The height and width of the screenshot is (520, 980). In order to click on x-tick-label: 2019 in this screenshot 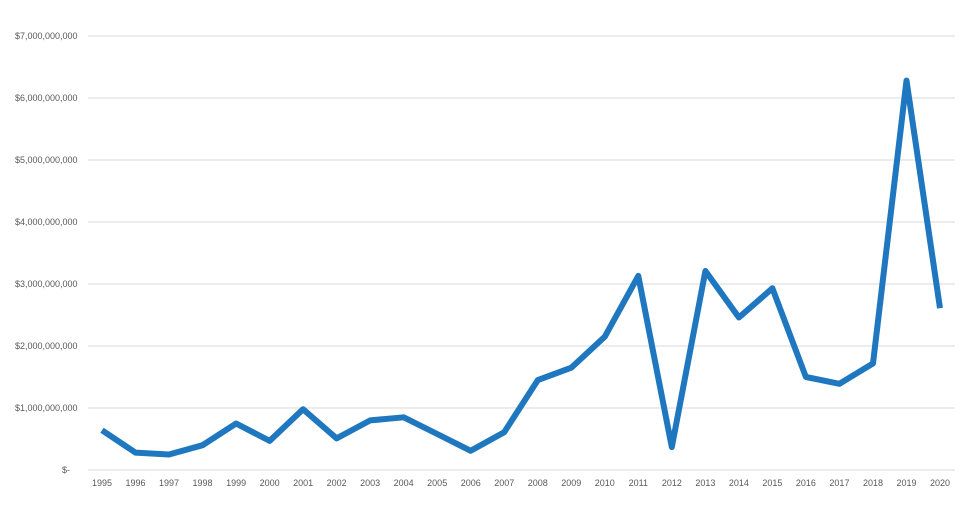, I will do `click(906, 483)`.